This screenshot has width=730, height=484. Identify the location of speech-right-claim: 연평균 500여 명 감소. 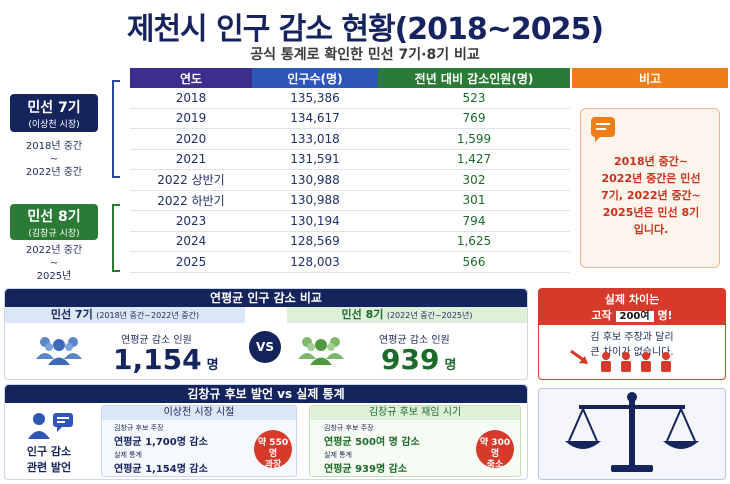
(372, 442).